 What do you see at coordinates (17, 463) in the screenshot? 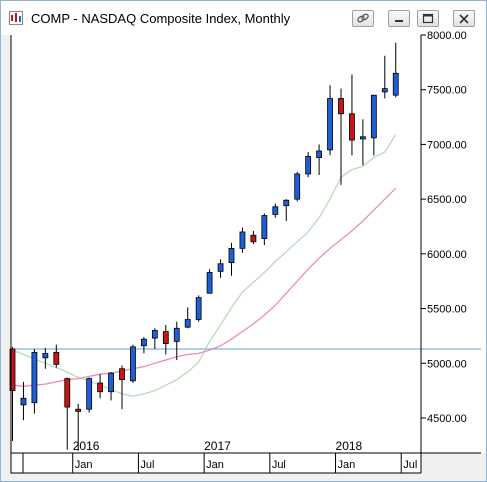
I see `axis-corner-box` at bounding box center [17, 463].